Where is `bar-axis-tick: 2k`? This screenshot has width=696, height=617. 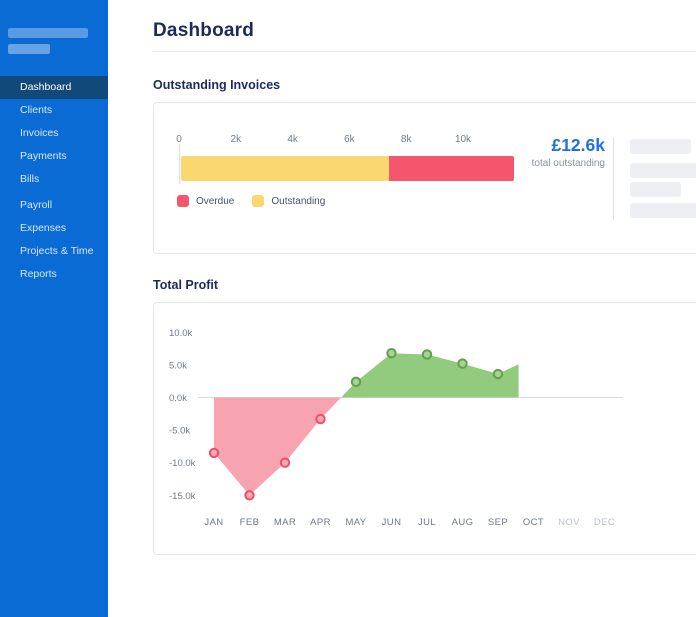 bar-axis-tick: 2k is located at coordinates (236, 139).